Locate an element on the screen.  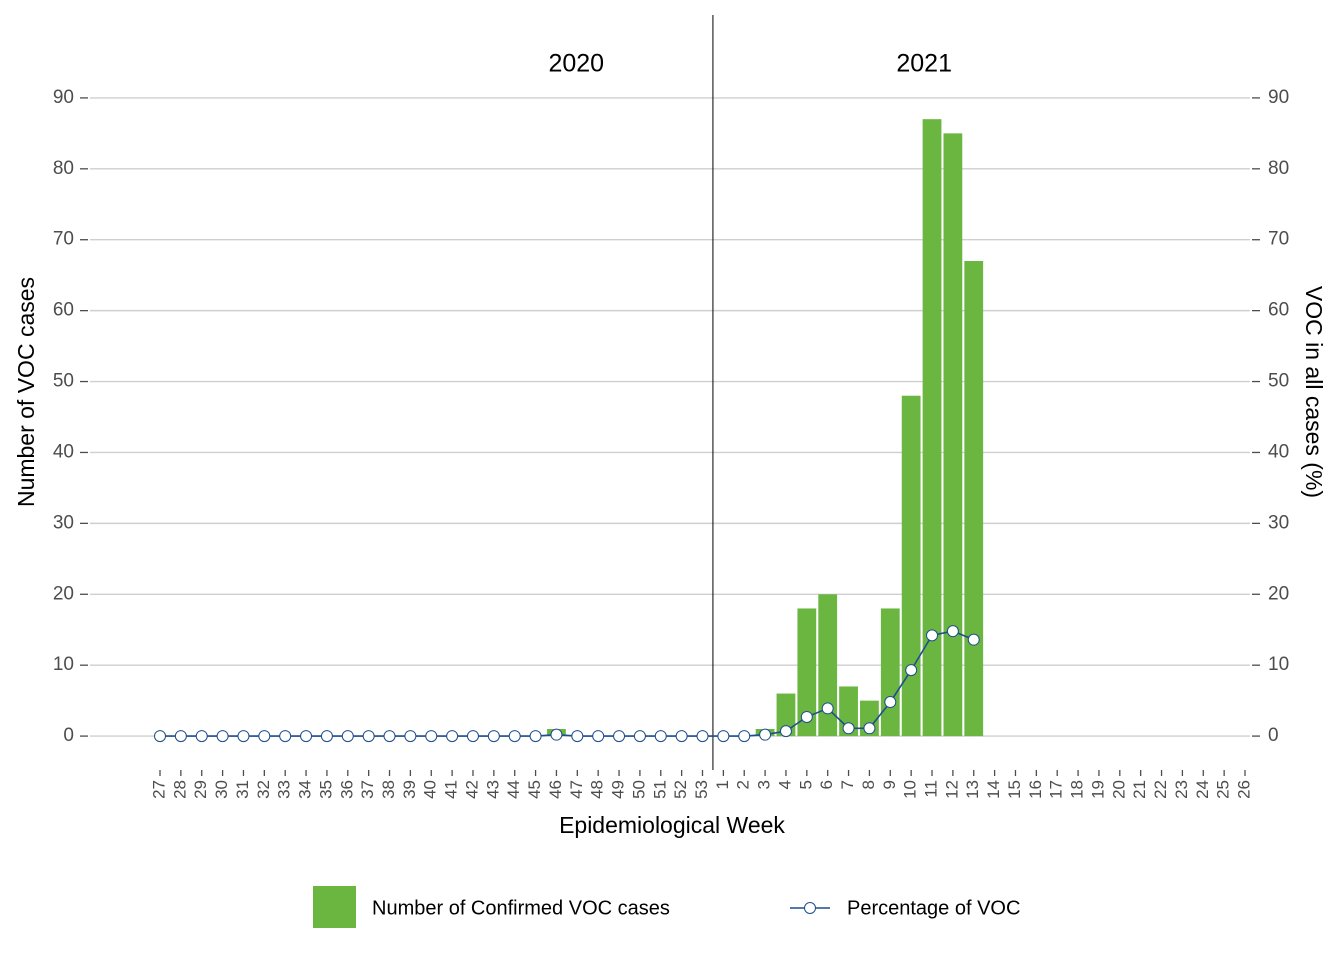
y2-tick-label: 80 is located at coordinates (1278, 168).